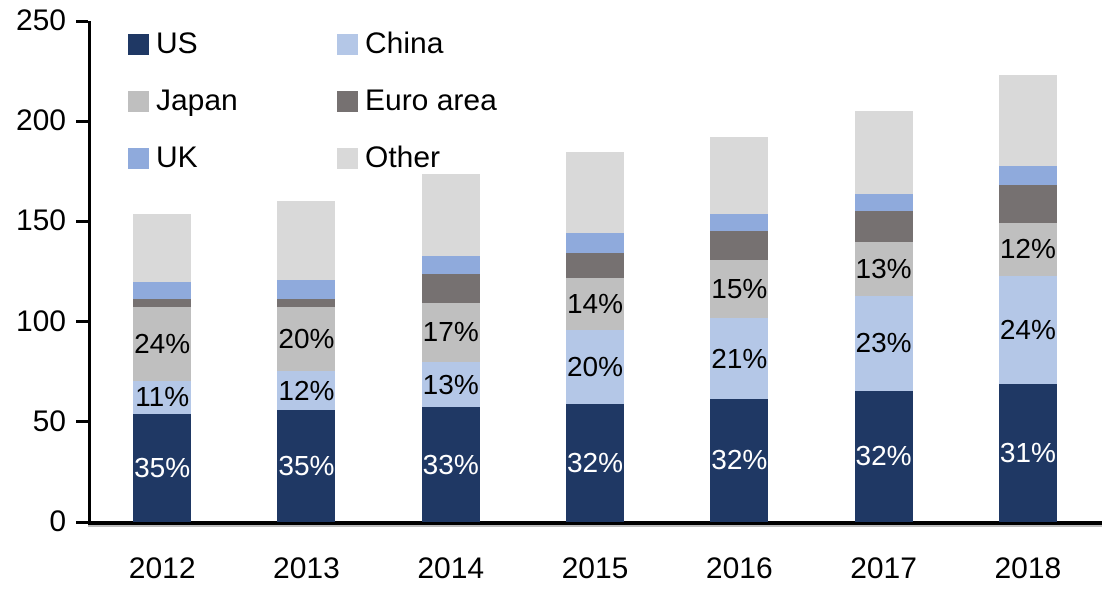 The image size is (1102, 598). What do you see at coordinates (450, 215) in the screenshot?
I see `bar-2014-segment-other` at bounding box center [450, 215].